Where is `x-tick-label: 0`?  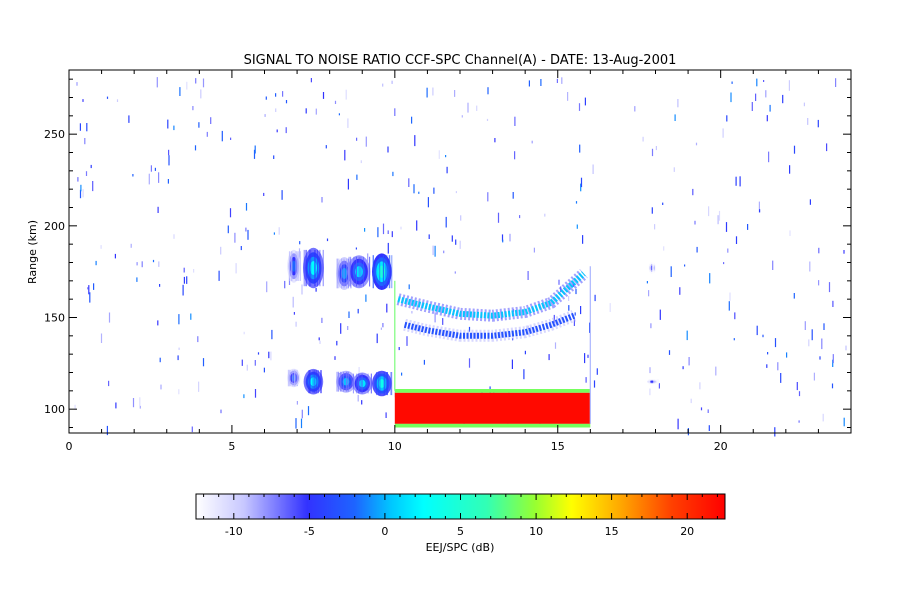
x-tick-label: 0 is located at coordinates (69, 446).